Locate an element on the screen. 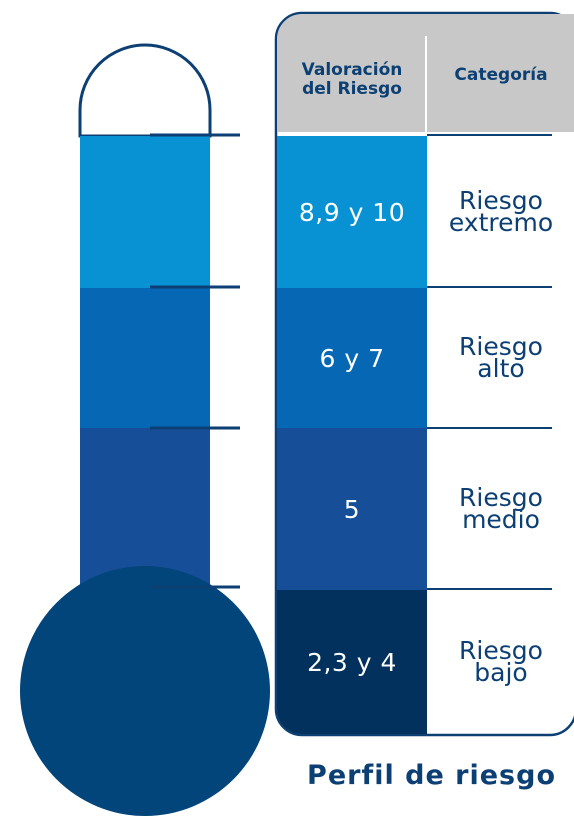 The height and width of the screenshot is (819, 574). diagram-title: Perfil de riesgo is located at coordinates (431, 775).